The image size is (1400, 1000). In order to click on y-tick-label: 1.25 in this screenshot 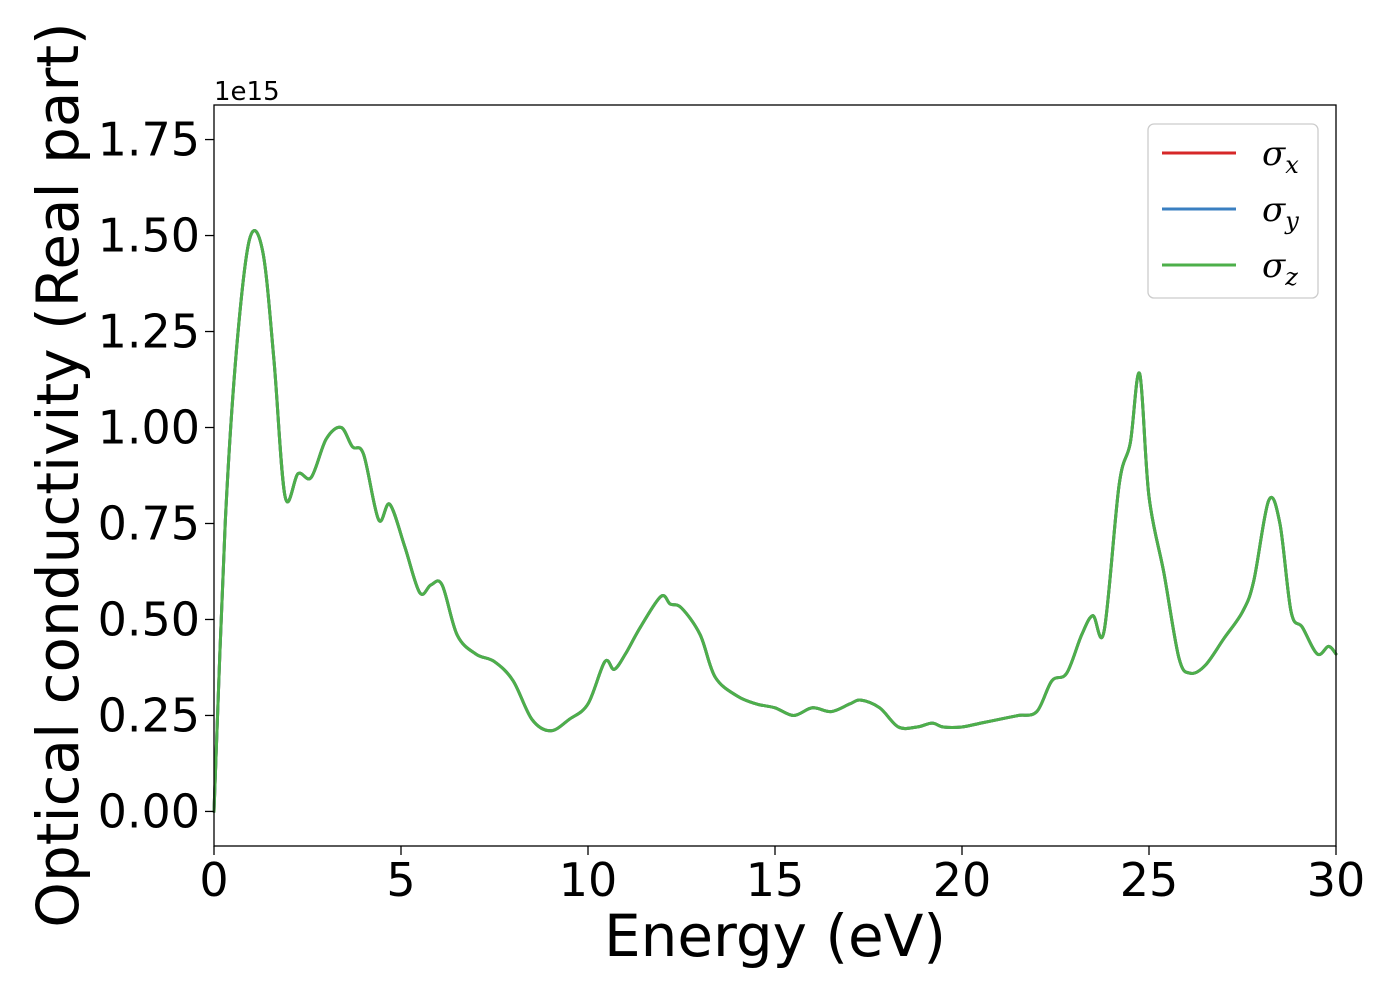, I will do `click(149, 332)`.